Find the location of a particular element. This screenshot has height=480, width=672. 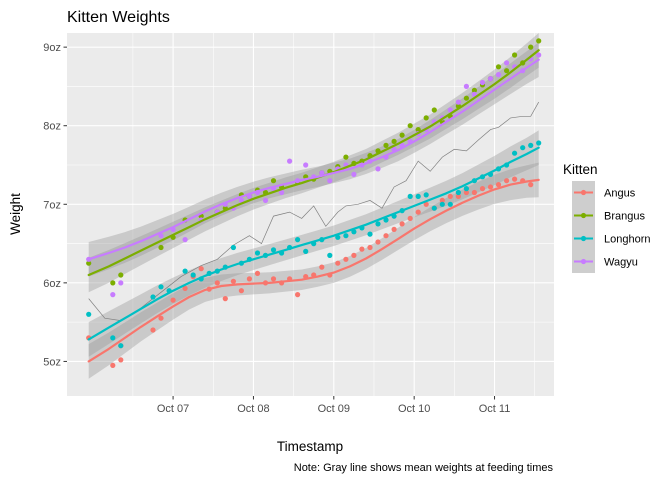

legend-title: Kitten is located at coordinates (580, 169).